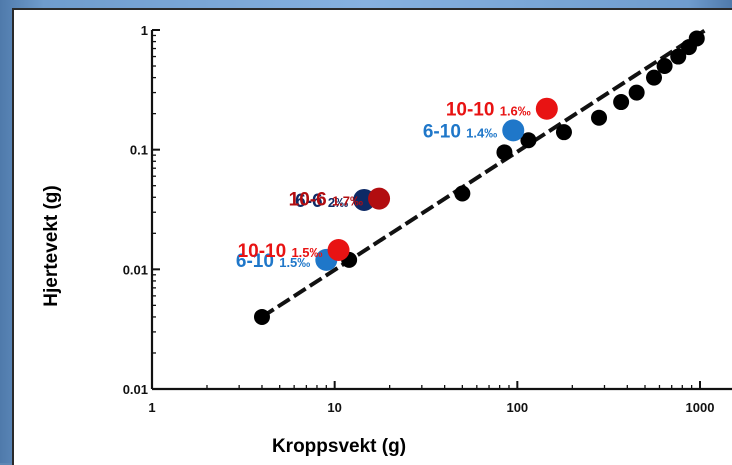 This screenshot has height=465, width=732. What do you see at coordinates (151, 407) in the screenshot?
I see `x-tick-label: 1` at bounding box center [151, 407].